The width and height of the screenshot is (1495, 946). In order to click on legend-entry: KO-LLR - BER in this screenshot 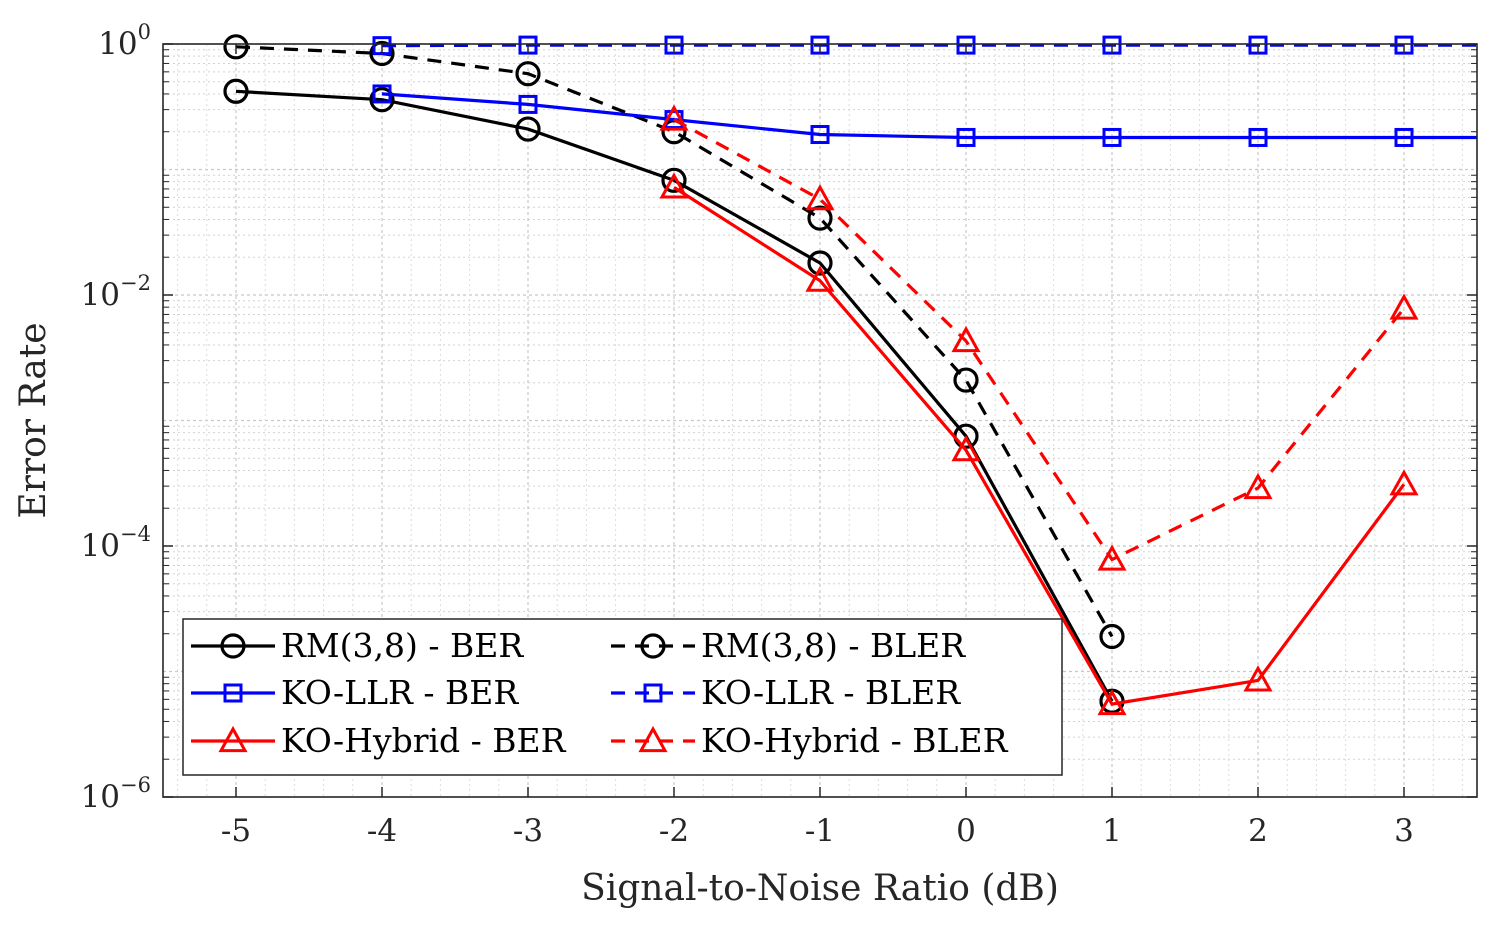, I will do `click(355, 692)`.